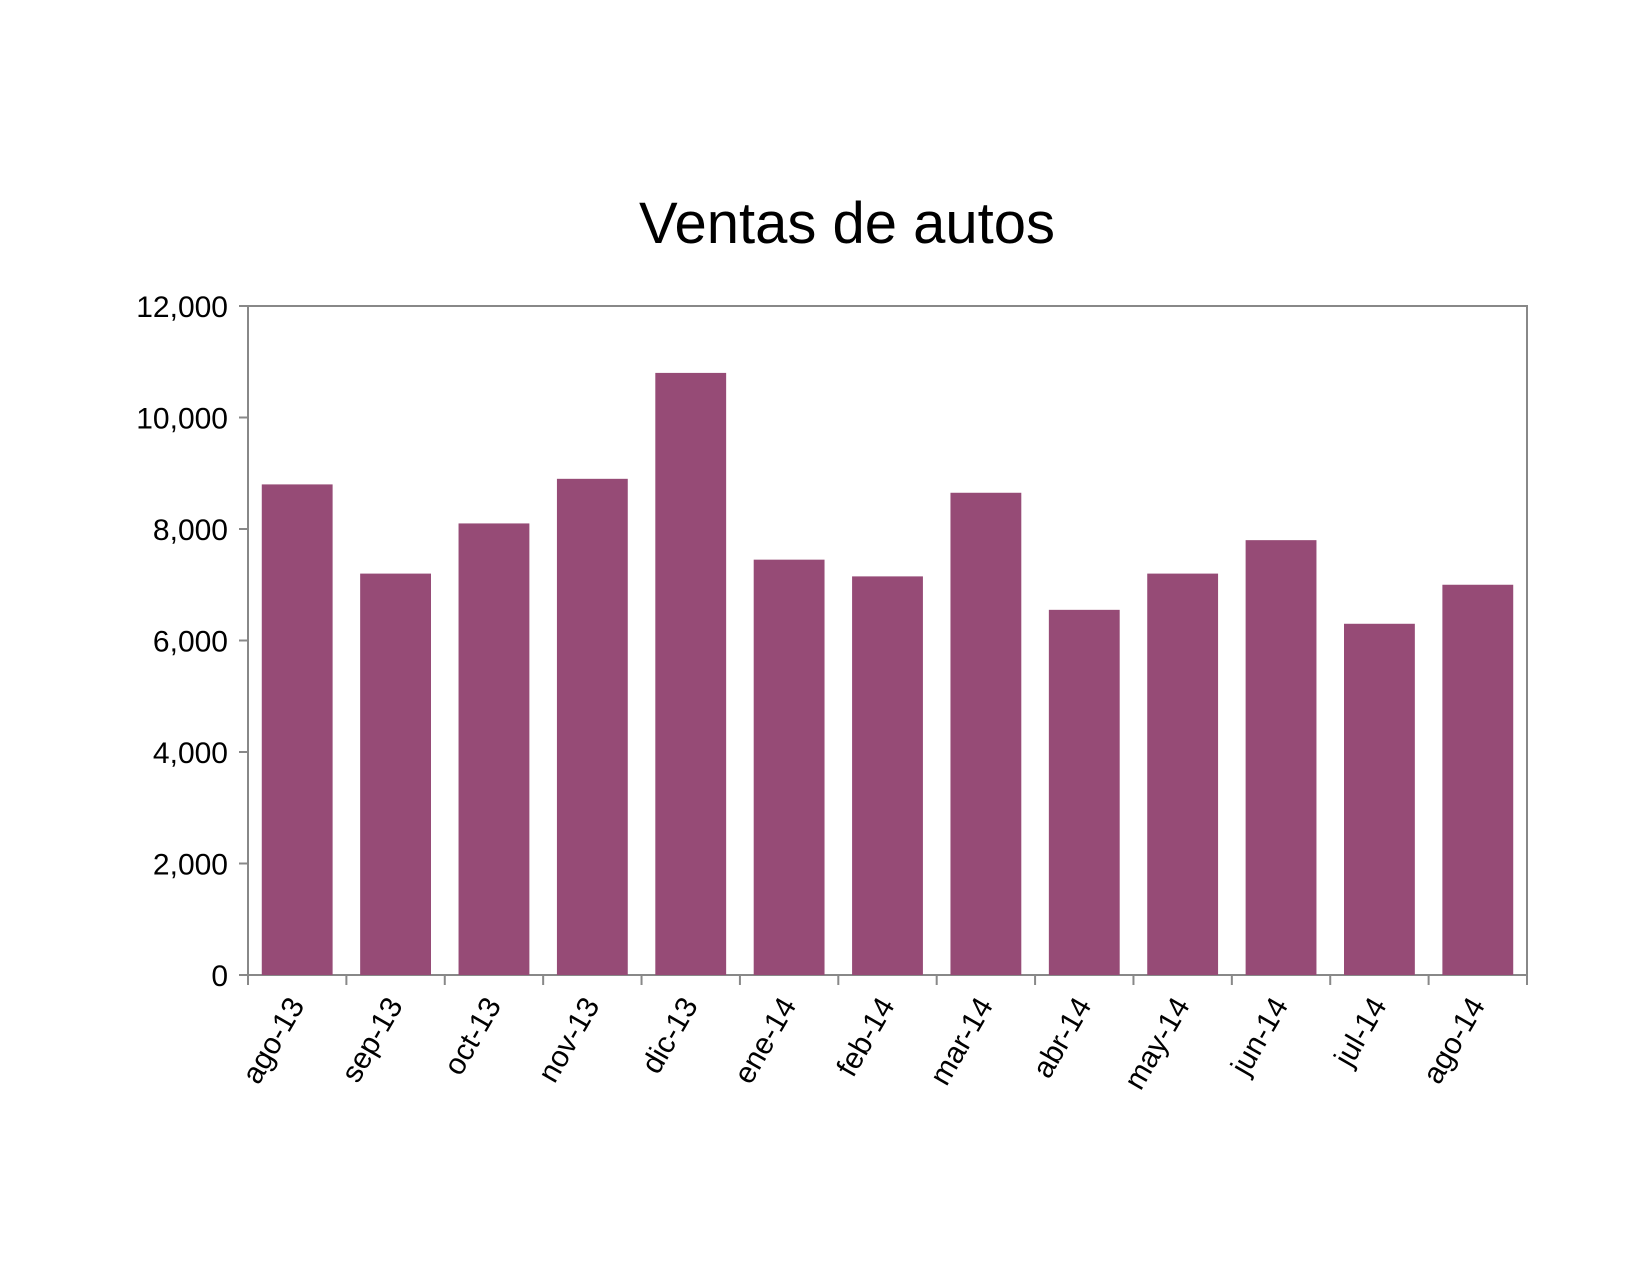 The width and height of the screenshot is (1650, 1280). Describe the element at coordinates (190, 753) in the screenshot. I see `y-tick-label: 4,000` at that location.